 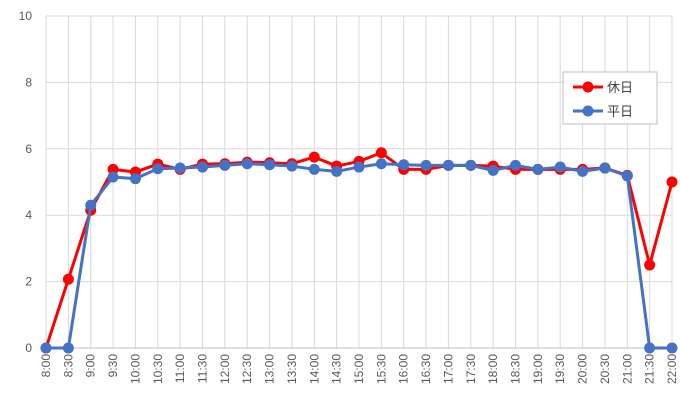 What do you see at coordinates (180, 368) in the screenshot?
I see `x-tick-label: 11:00` at bounding box center [180, 368].